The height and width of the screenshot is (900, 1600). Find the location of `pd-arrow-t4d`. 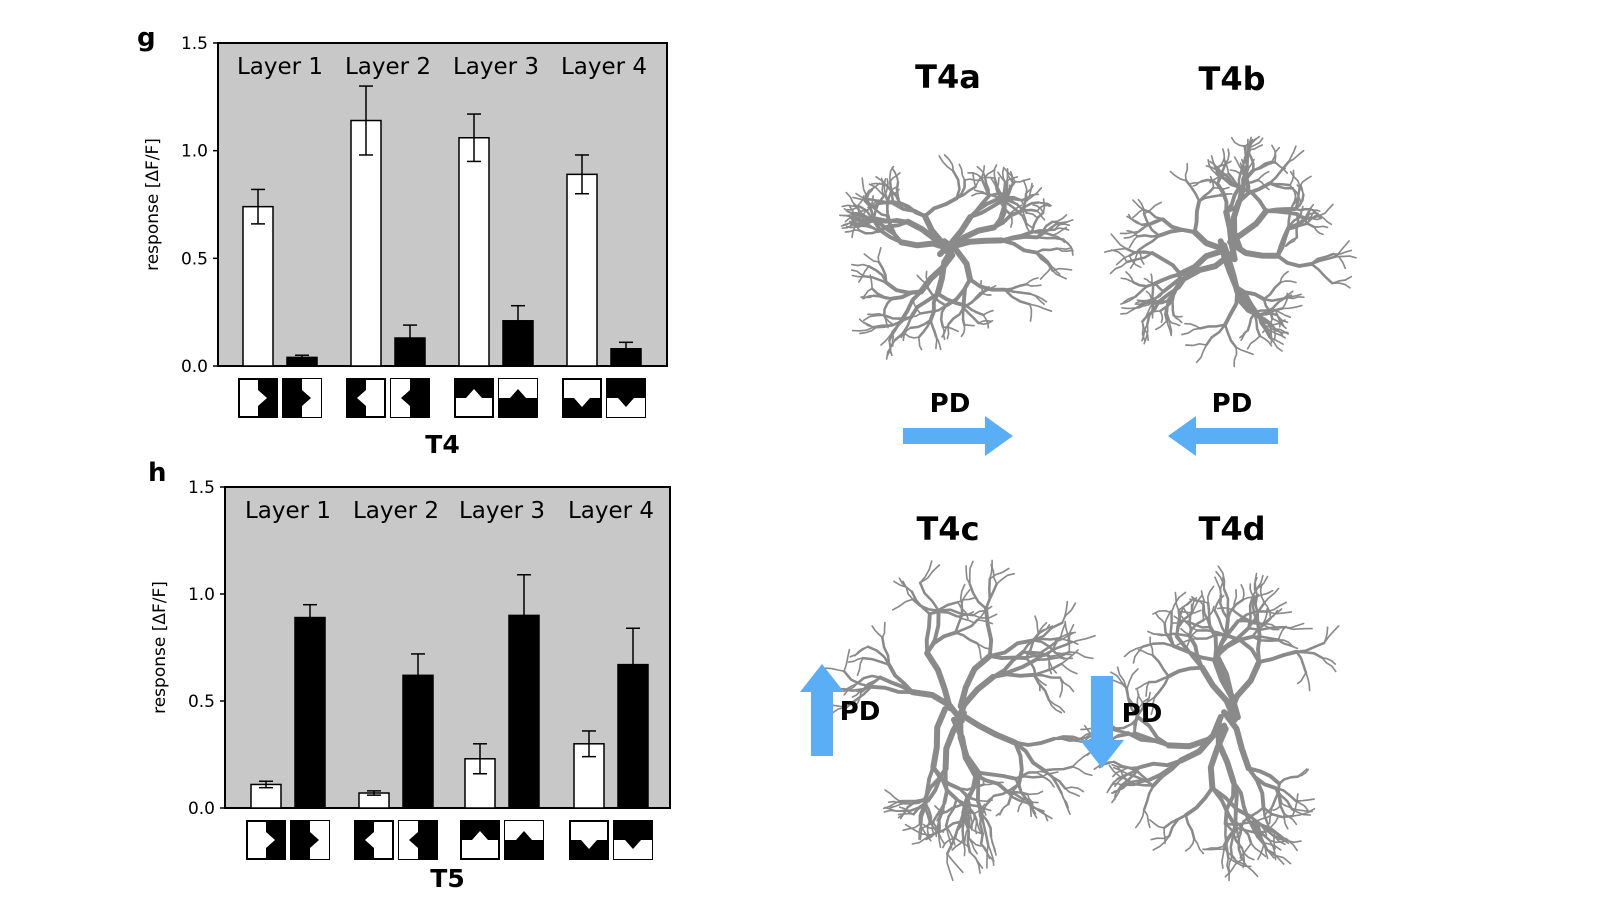

pd-arrow-t4d is located at coordinates (1102, 722).